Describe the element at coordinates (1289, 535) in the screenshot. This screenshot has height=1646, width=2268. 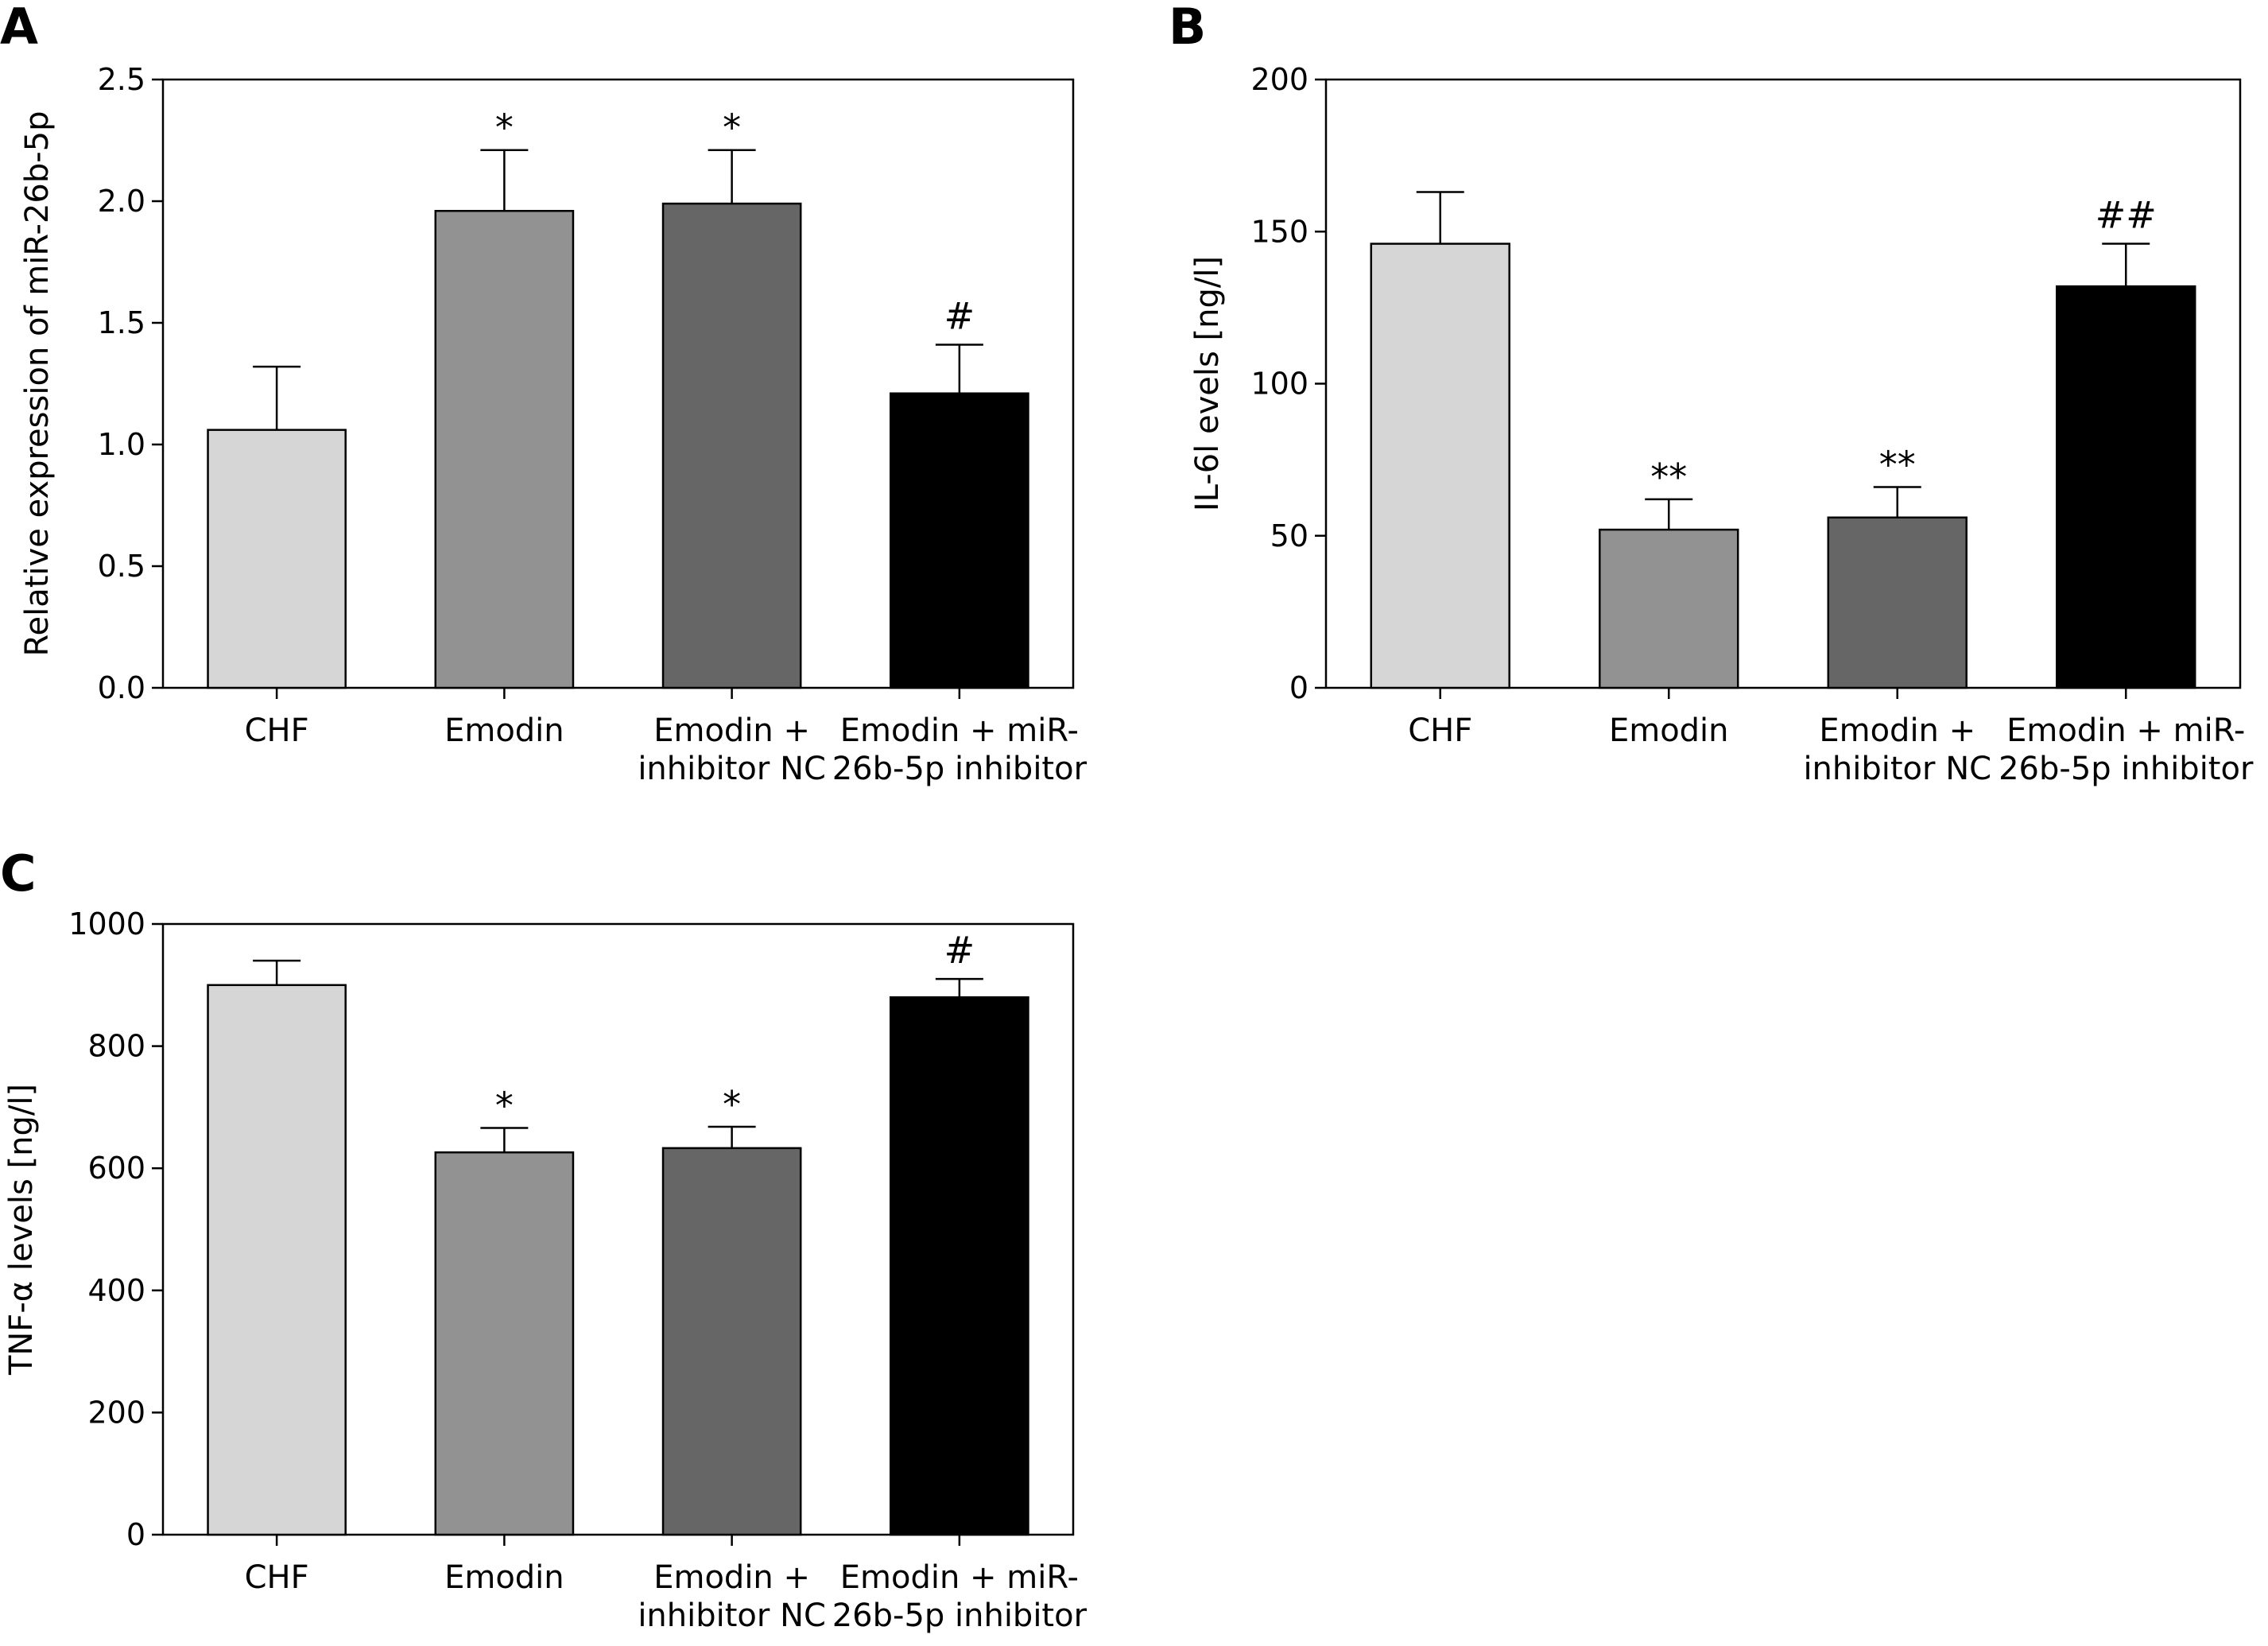
I see `y-tick-label: 50` at that location.